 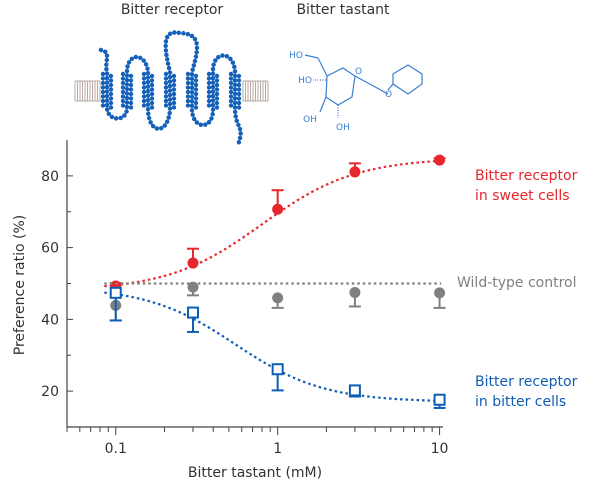 What do you see at coordinates (20, 285) in the screenshot?
I see `y-axis-label: Preference ratio (%)` at bounding box center [20, 285].